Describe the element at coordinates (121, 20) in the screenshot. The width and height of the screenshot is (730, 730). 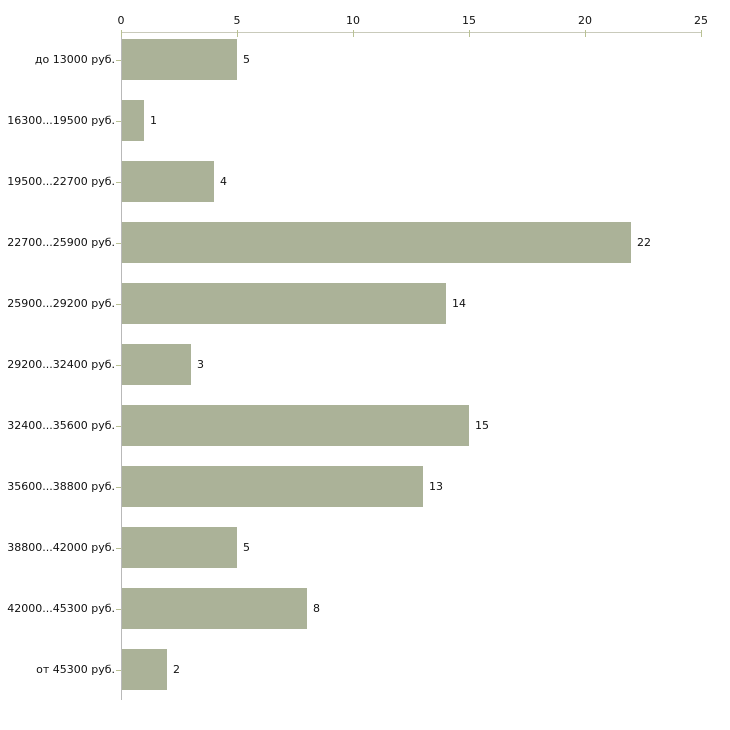
I see `x-axis-tick-label: 0` at that location.